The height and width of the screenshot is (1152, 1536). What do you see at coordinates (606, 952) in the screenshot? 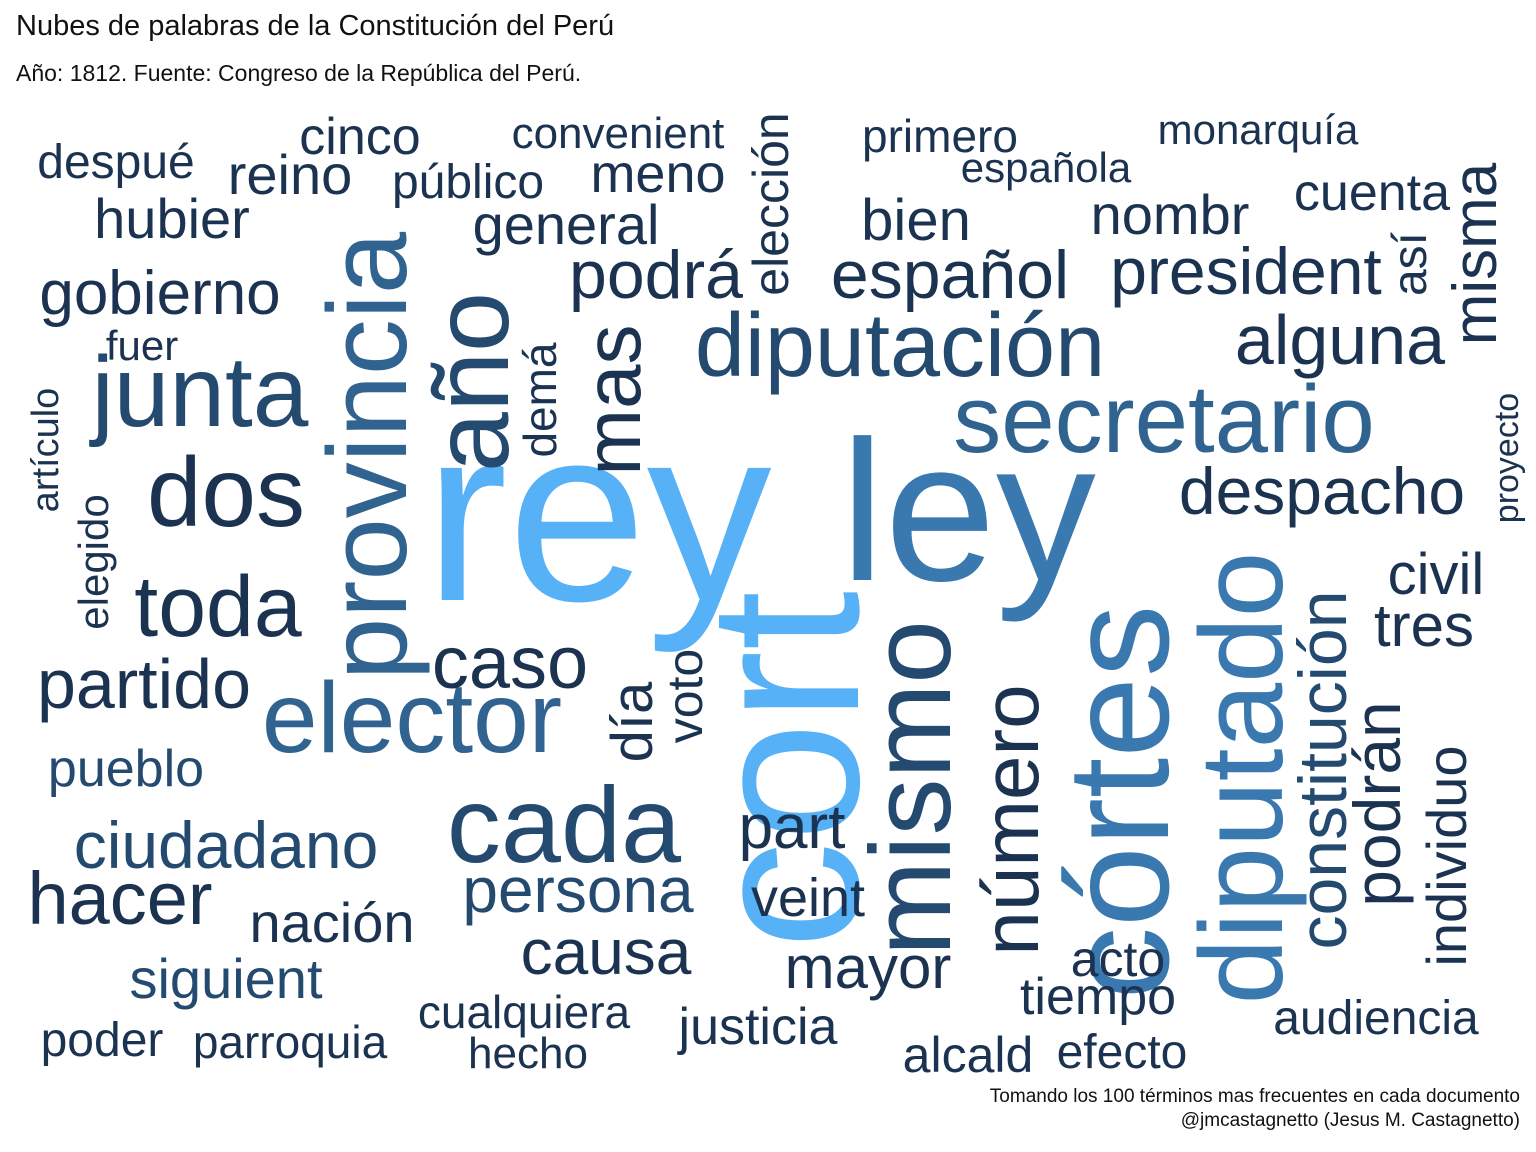
I see `word-causa: causa` at bounding box center [606, 952].